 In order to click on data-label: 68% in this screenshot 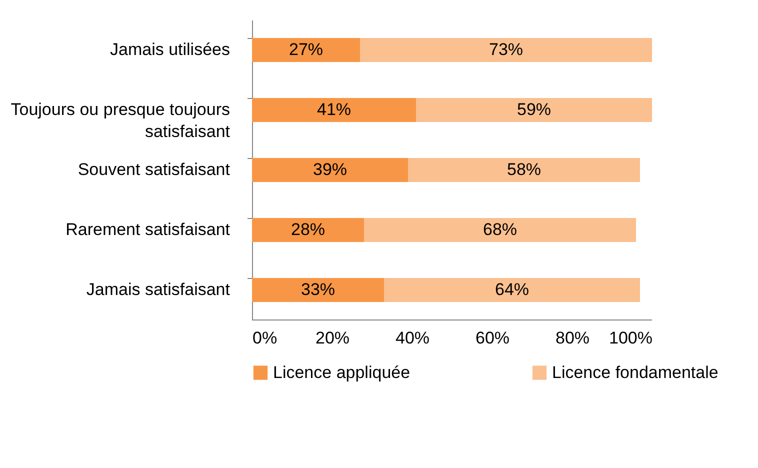, I will do `click(500, 229)`.